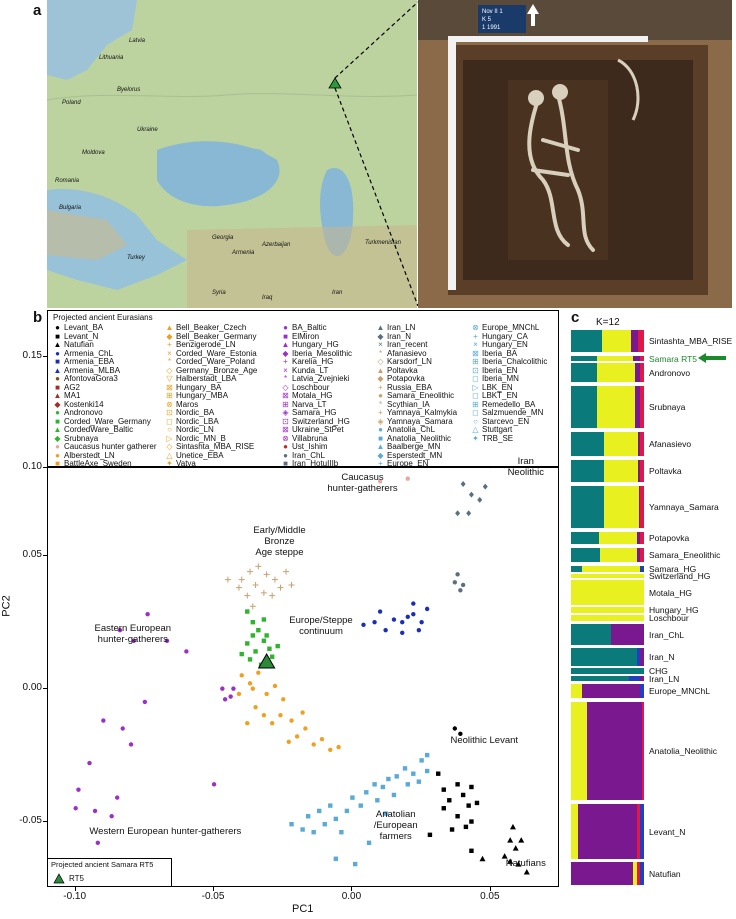 This screenshot has height=919, width=736. What do you see at coordinates (380, 353) in the screenshot?
I see `legend-marker: *` at bounding box center [380, 353].